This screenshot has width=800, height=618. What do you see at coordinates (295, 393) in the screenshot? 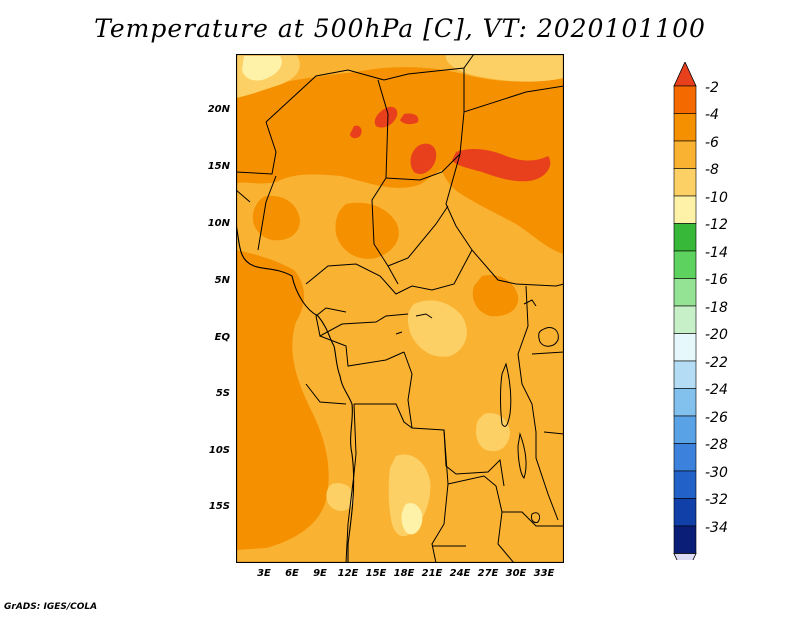
I see `coastline` at bounding box center [295, 393].